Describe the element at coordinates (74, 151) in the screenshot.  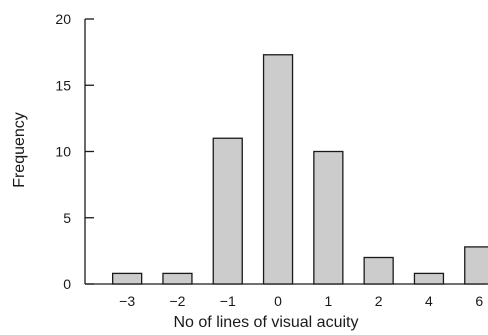
I see `y-axis: 0 5 10 15 20` at that location.